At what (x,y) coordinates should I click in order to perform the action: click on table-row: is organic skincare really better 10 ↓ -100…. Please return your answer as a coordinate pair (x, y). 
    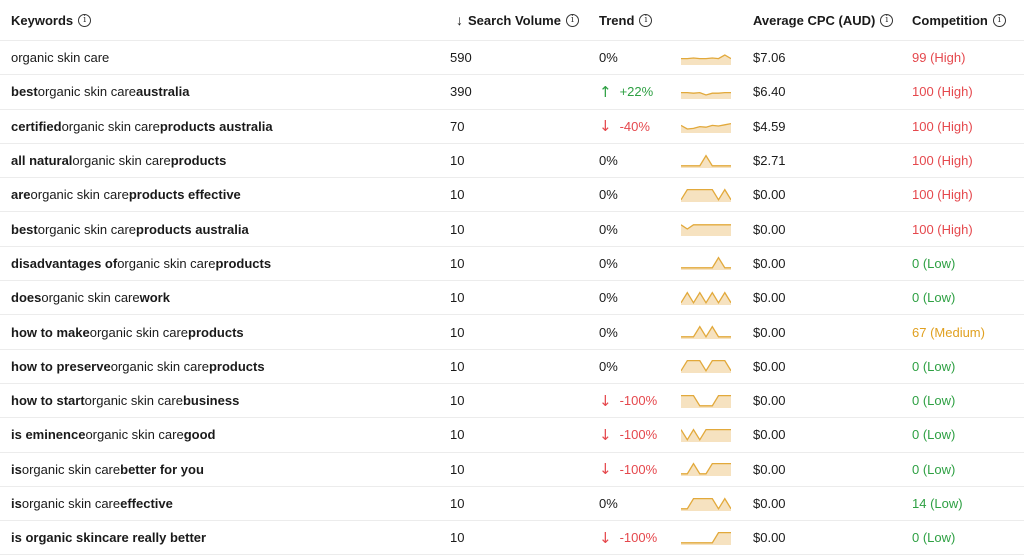
    Looking at the image, I should click on (512, 538).